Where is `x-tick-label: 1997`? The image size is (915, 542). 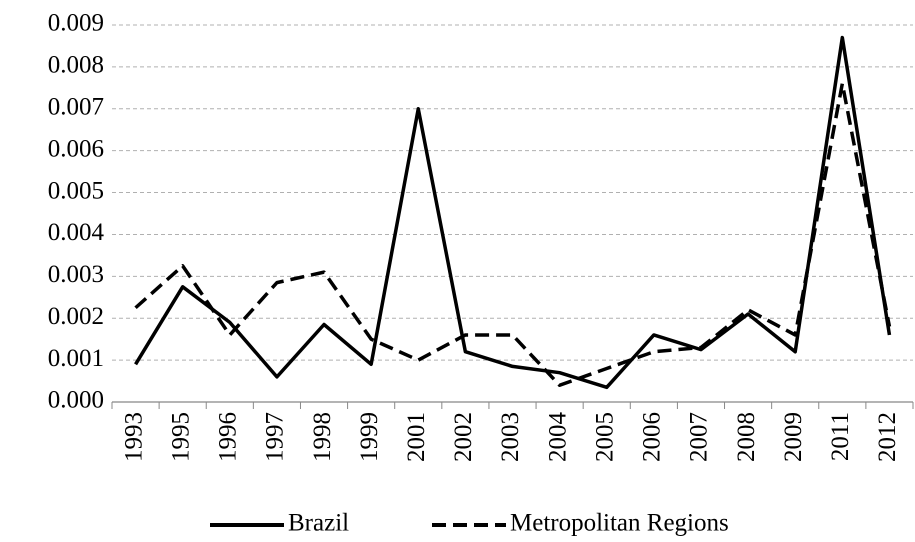
x-tick-label: 1997 is located at coordinates (275, 437).